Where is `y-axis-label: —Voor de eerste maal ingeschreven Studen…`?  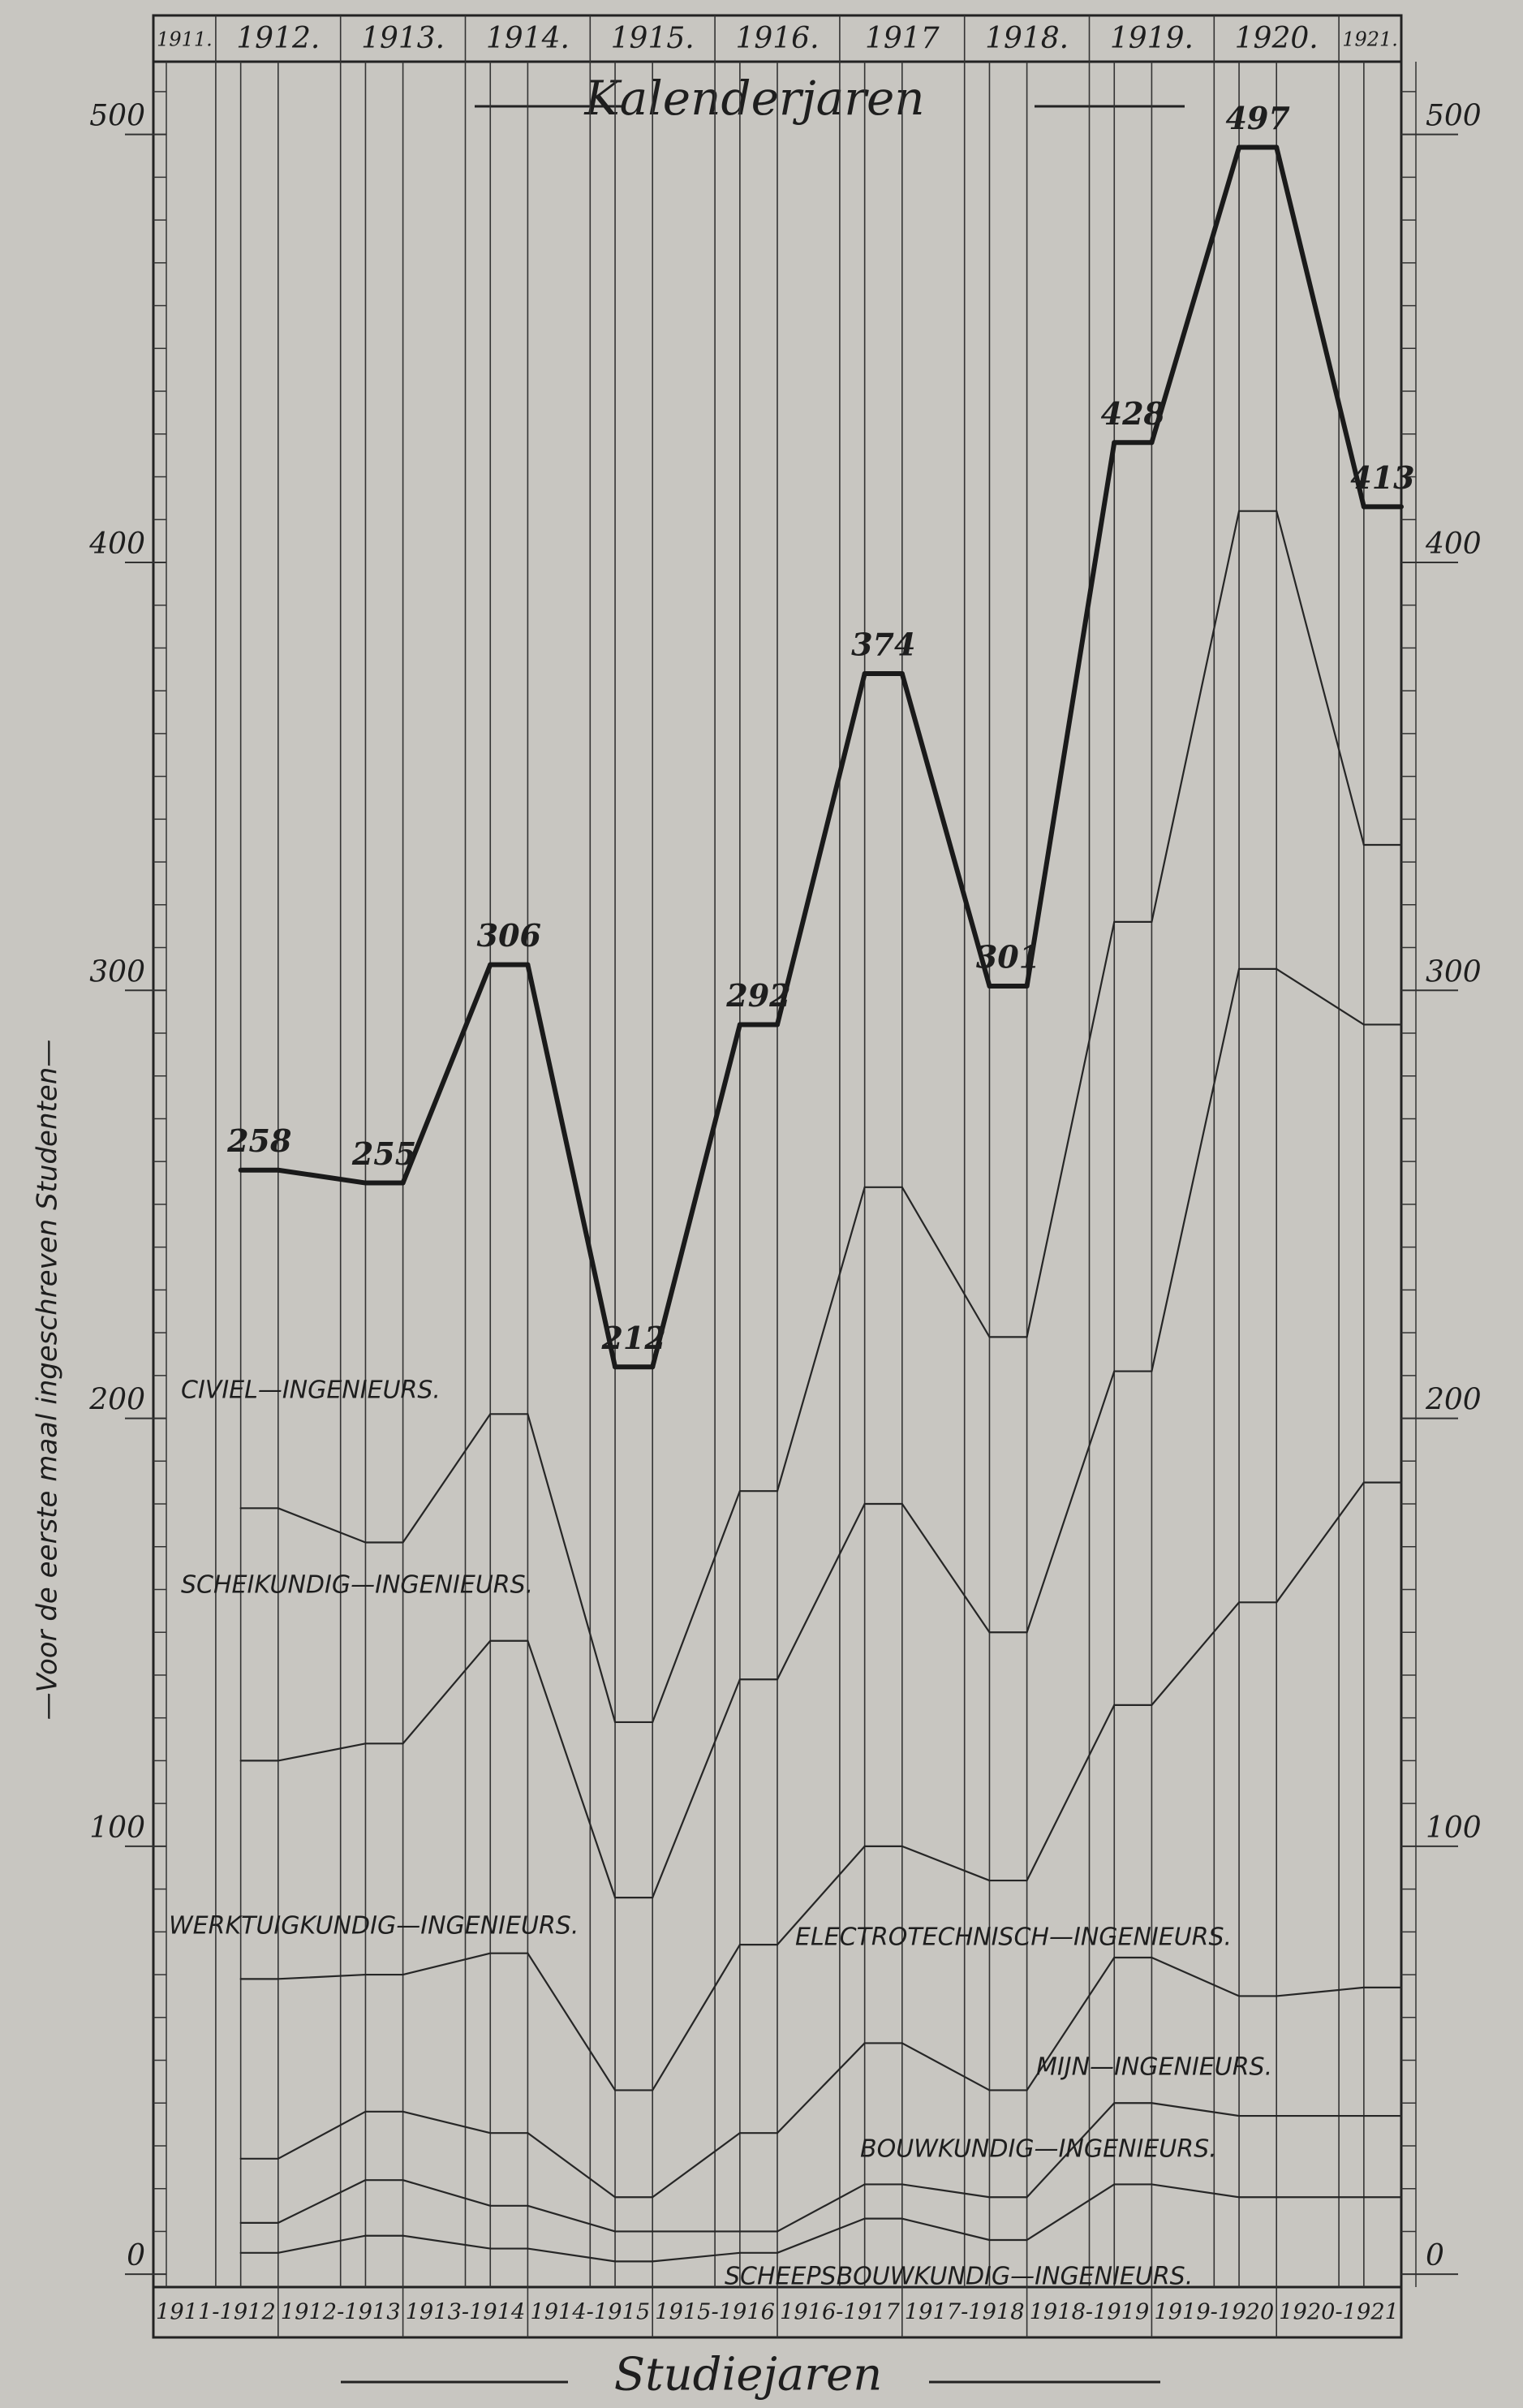 y-axis-label: —Voor de eerste maal ingeschreven Studen… is located at coordinates (48, 1381).